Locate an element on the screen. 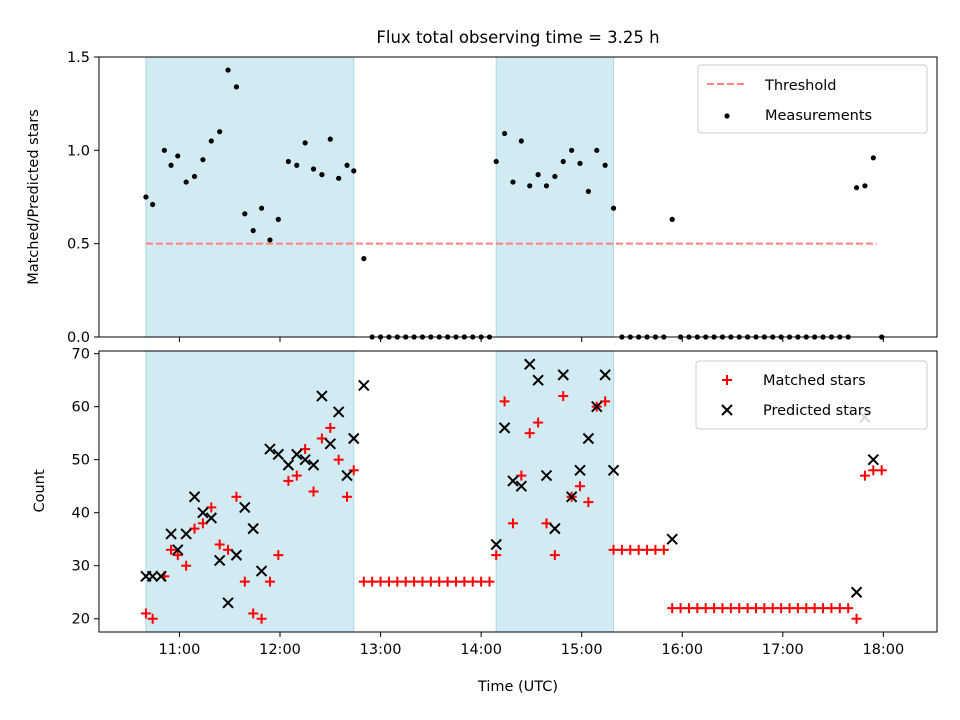 This screenshot has height=720, width=960. x-tick-label: 15:00 is located at coordinates (582, 650).